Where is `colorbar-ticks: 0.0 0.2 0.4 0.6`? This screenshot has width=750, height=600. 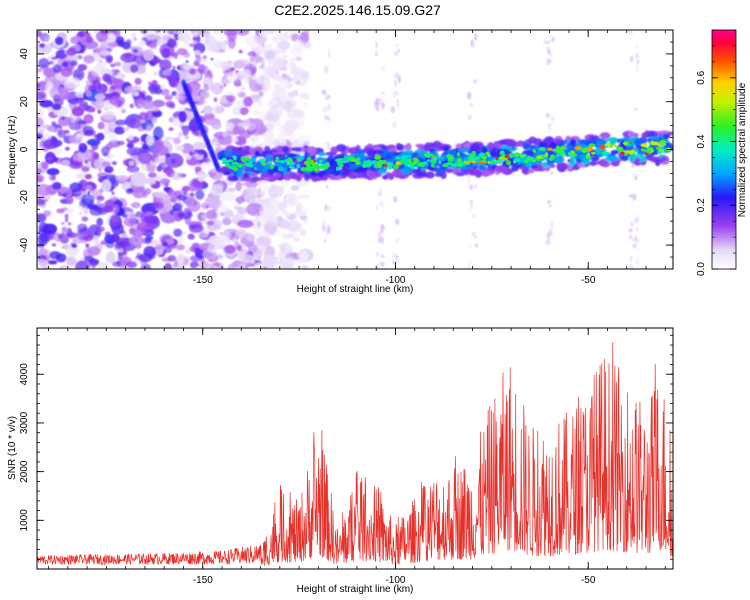
colorbar-ticks: 0.0 0.2 0.4 0.6 is located at coordinates (716, 152).